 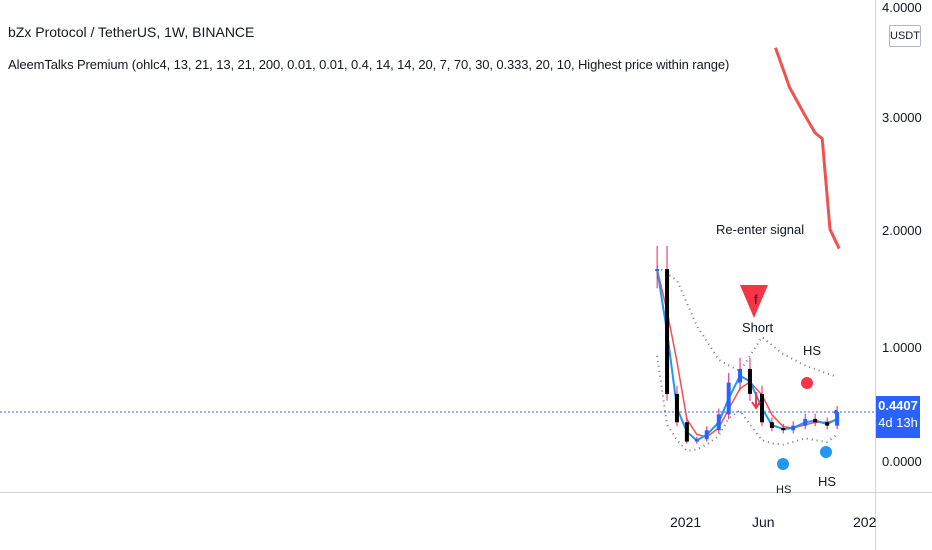 I want to click on time-tick: 2021, so click(x=686, y=522).